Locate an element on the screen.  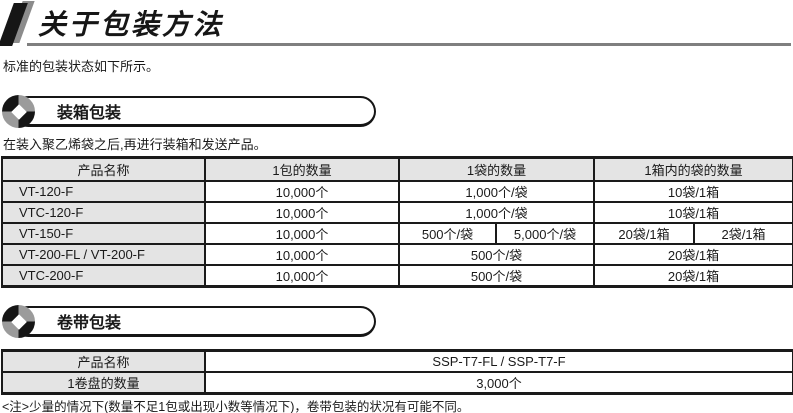
row-value-cell: 3,000个 is located at coordinates (498, 383).